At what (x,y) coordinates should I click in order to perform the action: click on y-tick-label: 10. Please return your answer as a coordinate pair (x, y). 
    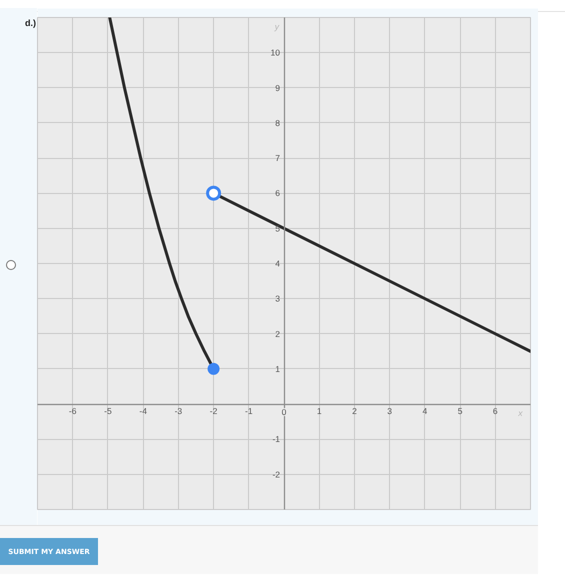
    Looking at the image, I should click on (275, 53).